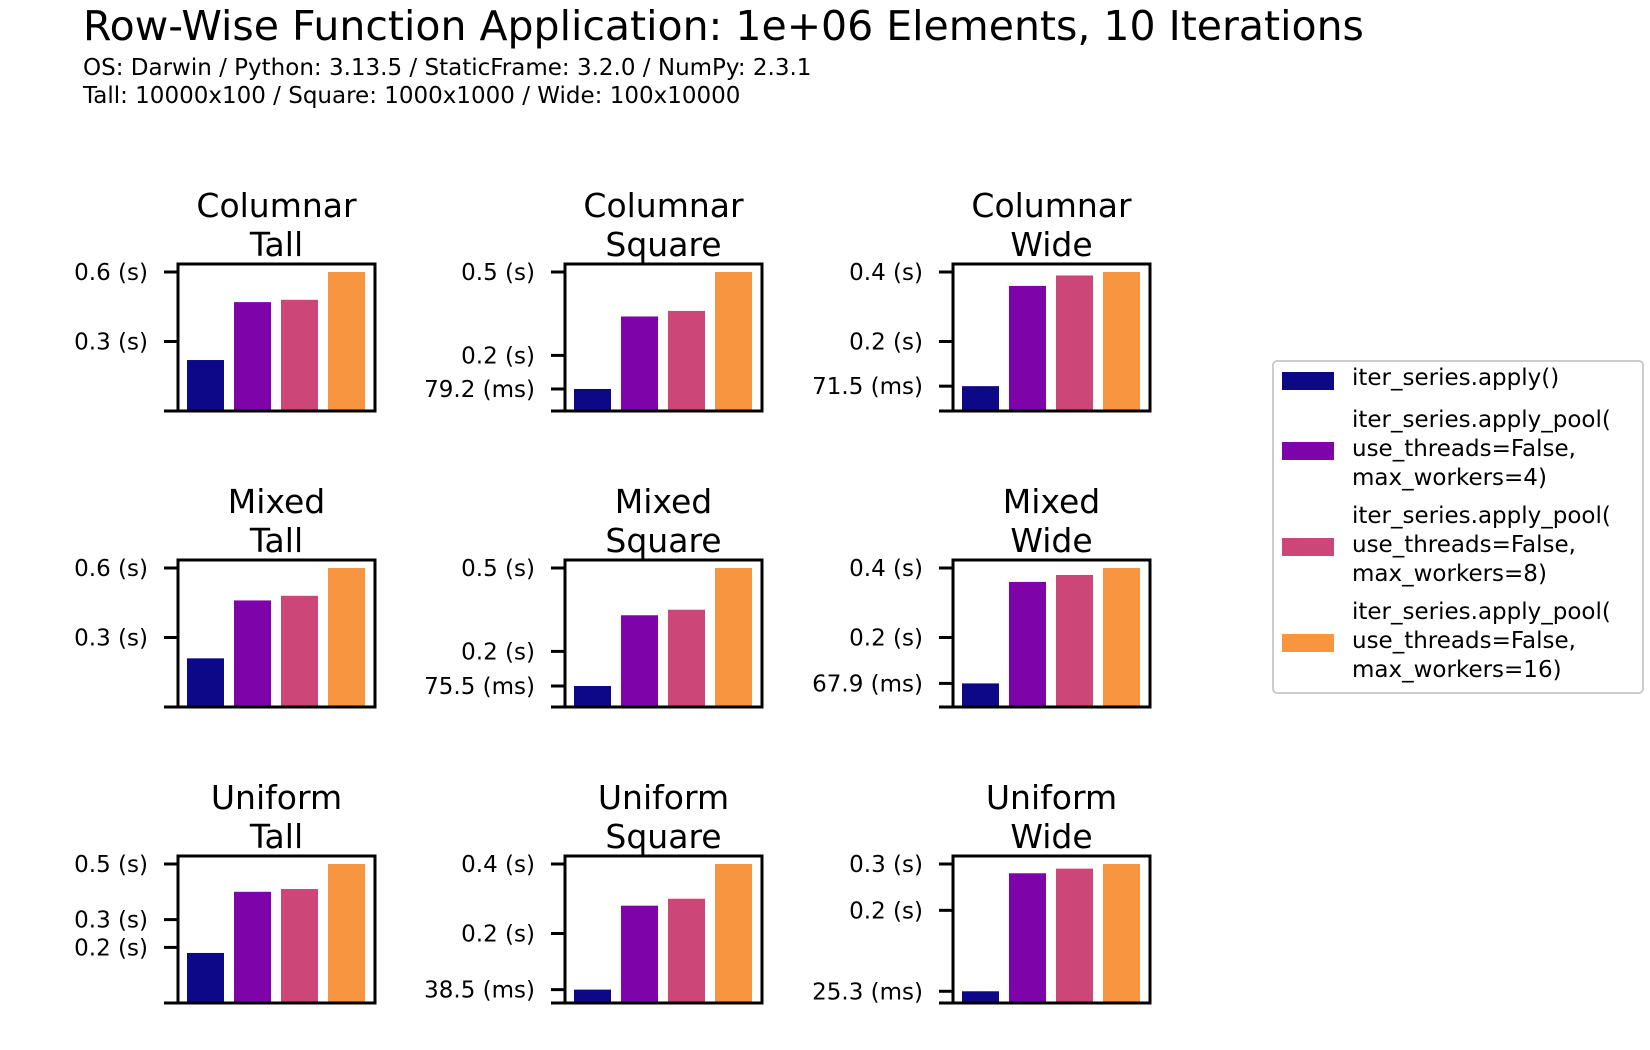  Describe the element at coordinates (867, 684) in the screenshot. I see `y-tick-label: 67.9 (ms)` at that location.